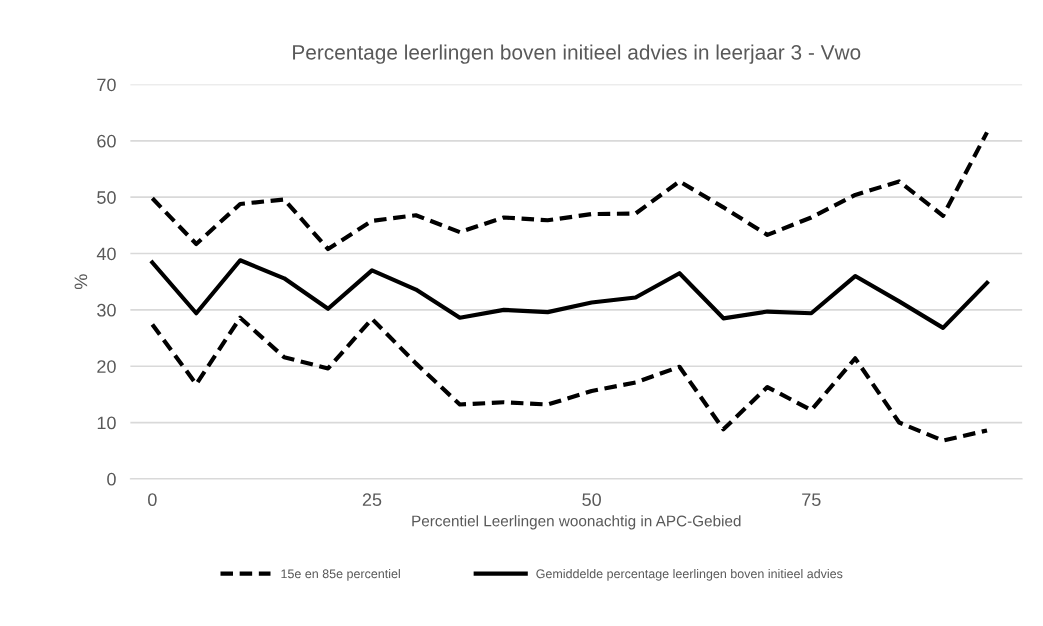 Image resolution: width=1043 pixels, height=626 pixels. Describe the element at coordinates (811, 500) in the screenshot. I see `x-tick-label: 75` at that location.